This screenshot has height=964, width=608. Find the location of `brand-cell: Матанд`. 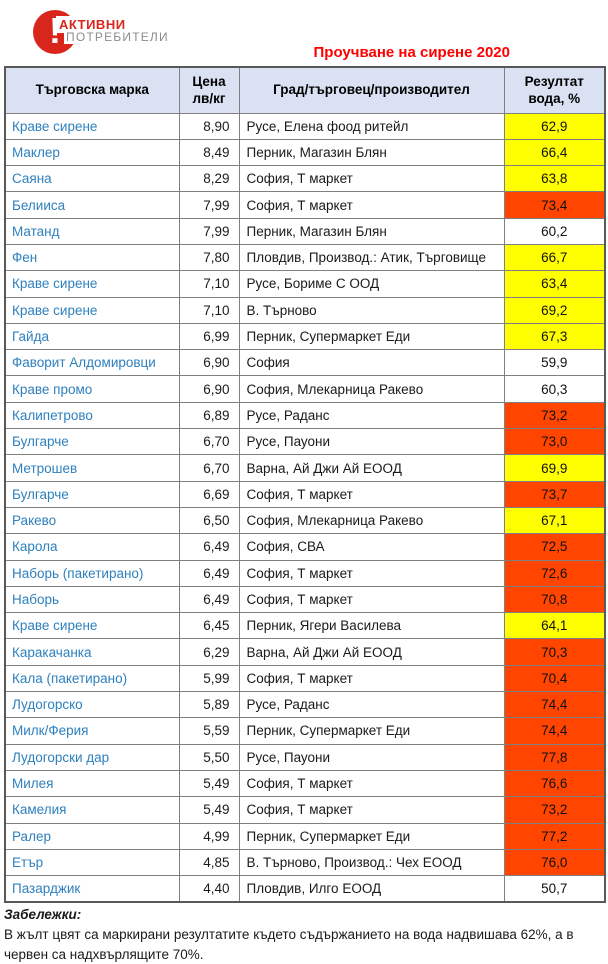

brand-cell: Матанд is located at coordinates (92, 231).